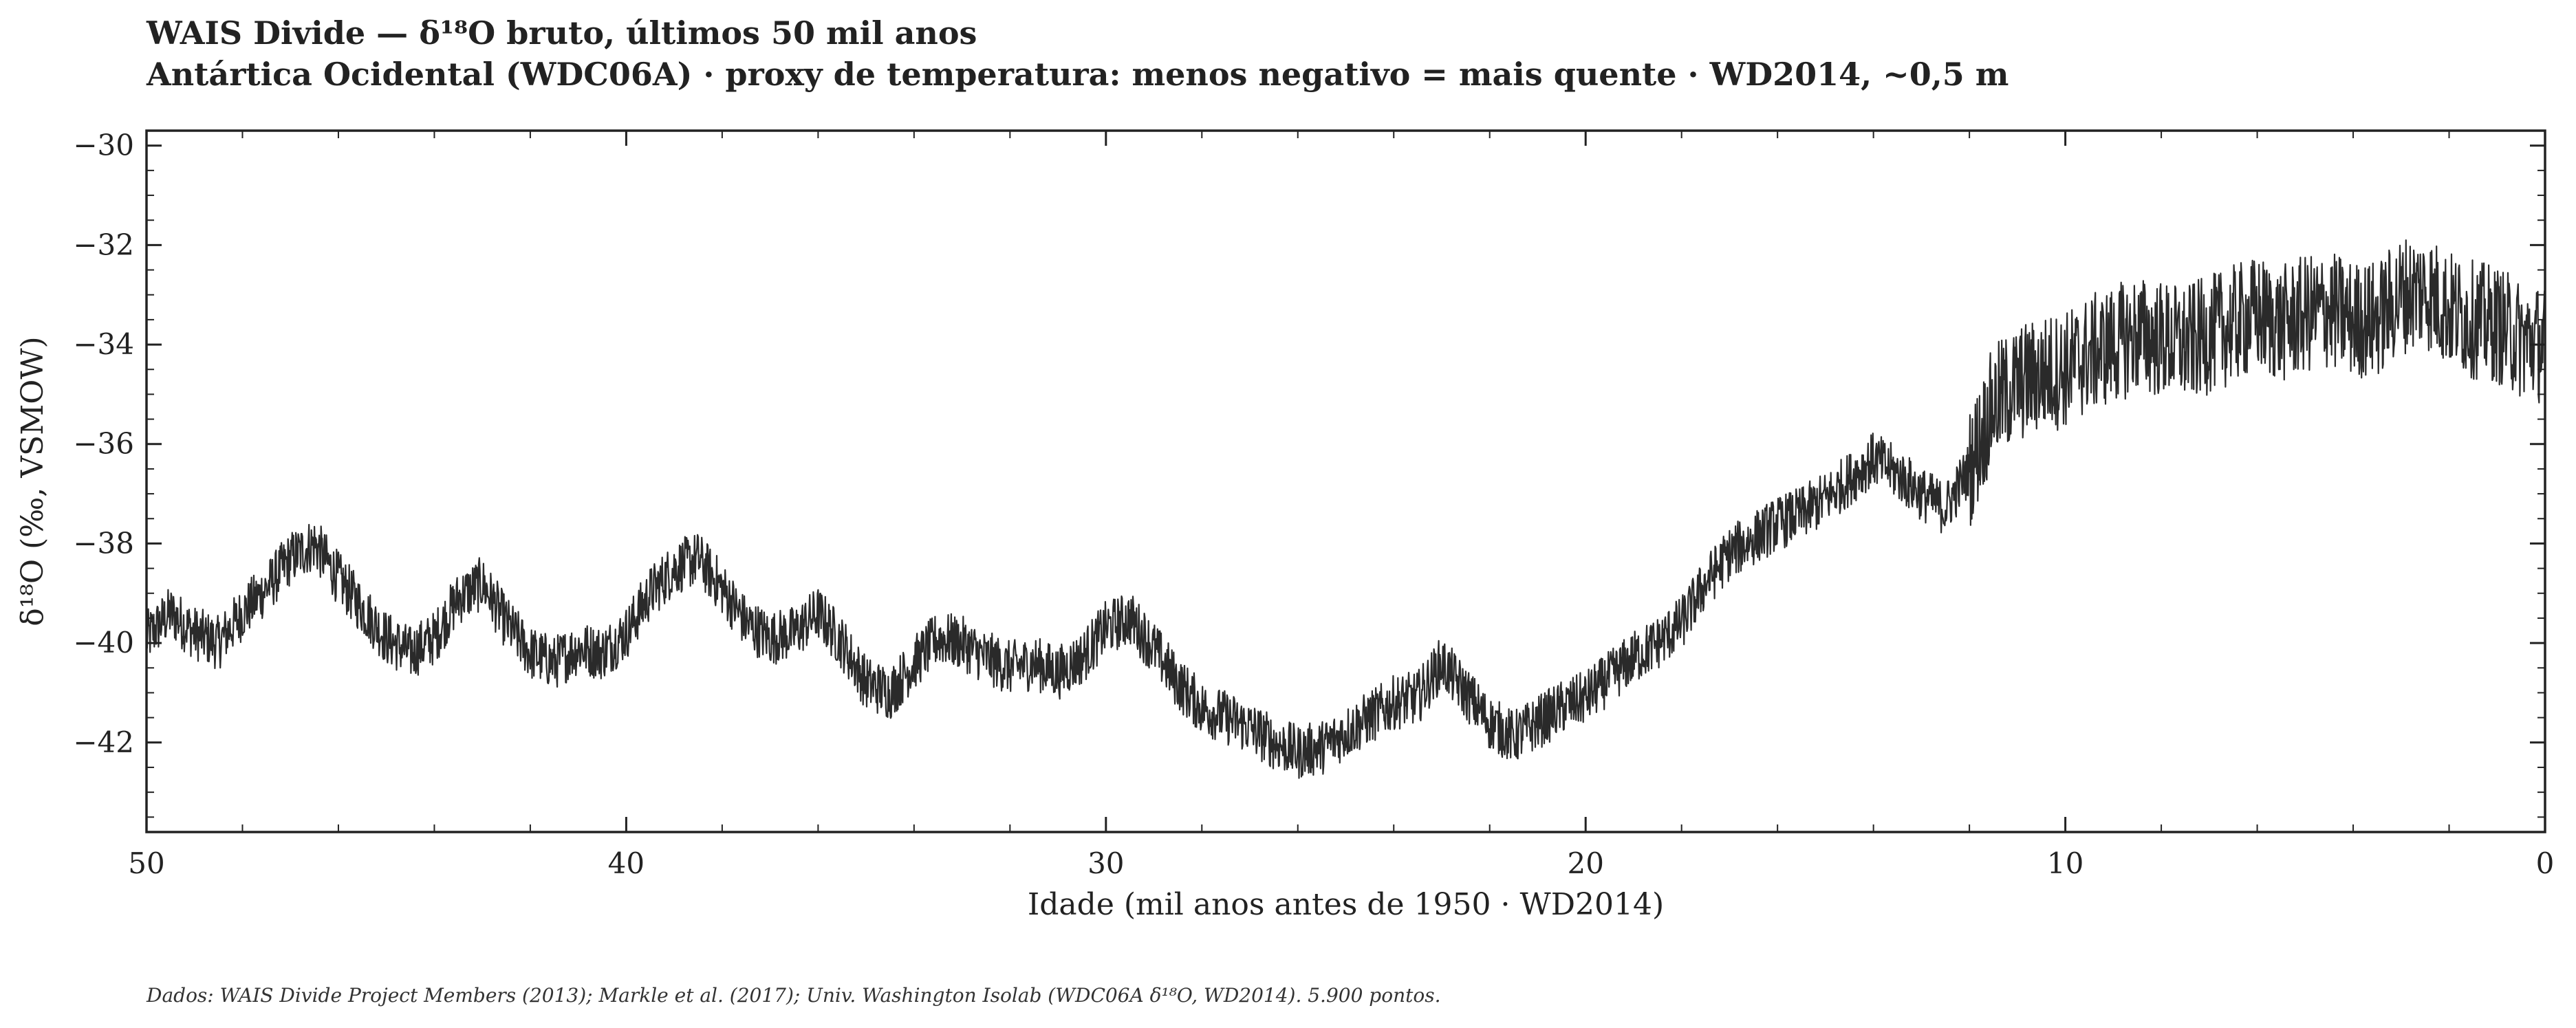 This screenshot has width=2576, height=1028. I want to click on y-tick-label: −38, so click(103, 543).